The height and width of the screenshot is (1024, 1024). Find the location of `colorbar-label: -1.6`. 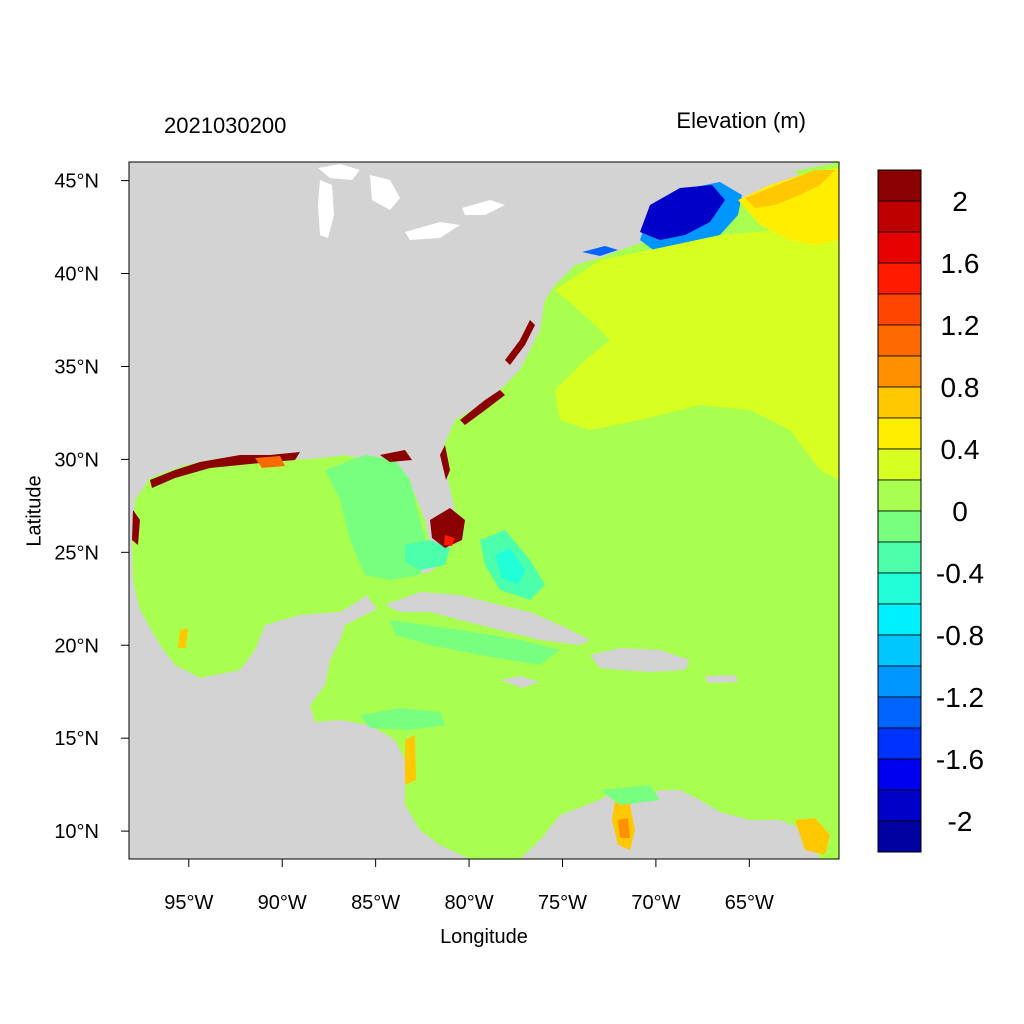

colorbar-label: -1.6 is located at coordinates (960, 759).